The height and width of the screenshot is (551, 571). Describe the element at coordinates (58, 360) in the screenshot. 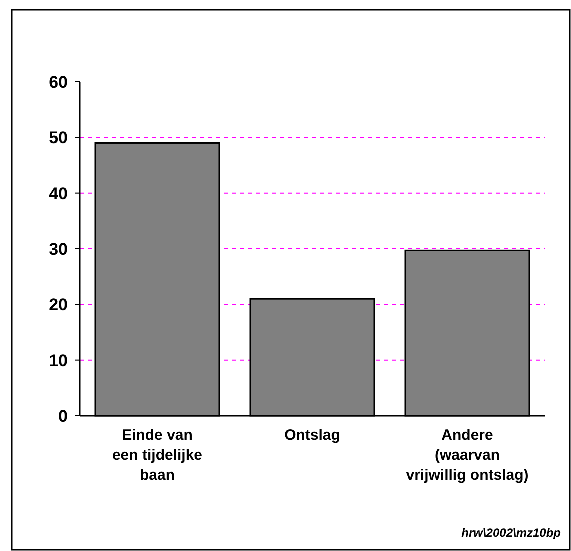

I see `y-tick-label: 10` at that location.